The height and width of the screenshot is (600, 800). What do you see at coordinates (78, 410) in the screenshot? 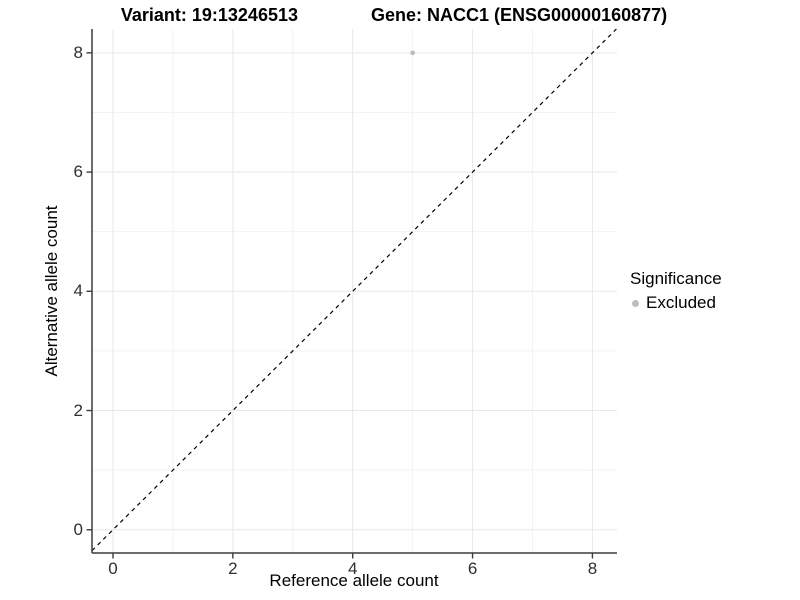
I see `y-tick-label: 2` at bounding box center [78, 410].